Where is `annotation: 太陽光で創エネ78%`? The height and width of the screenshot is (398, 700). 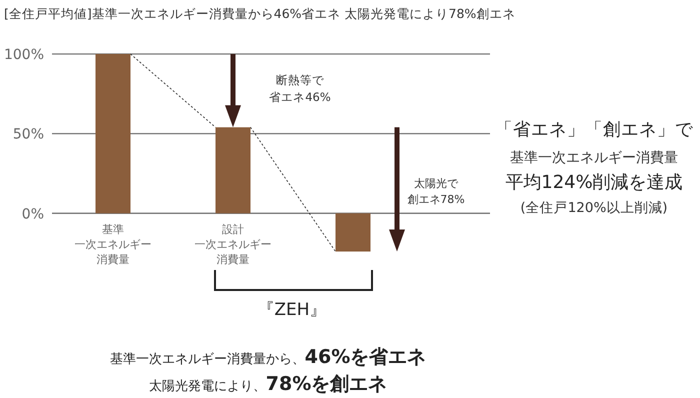 annotation: 太陽光で創エネ78% is located at coordinates (436, 191).